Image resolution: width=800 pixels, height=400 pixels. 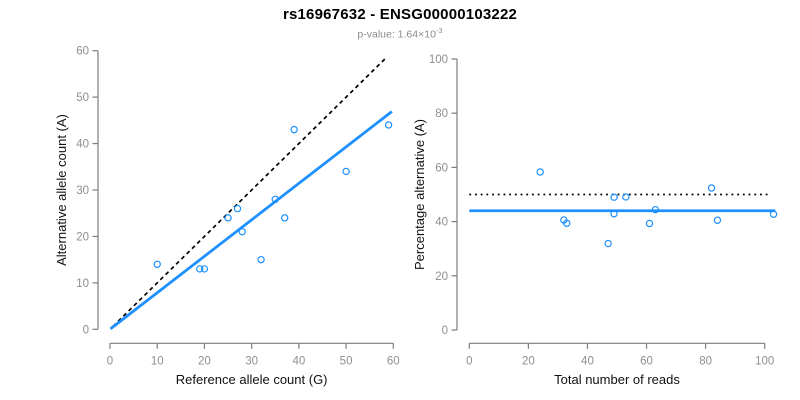 I want to click on p-value-exponent: -3, so click(x=439, y=30).